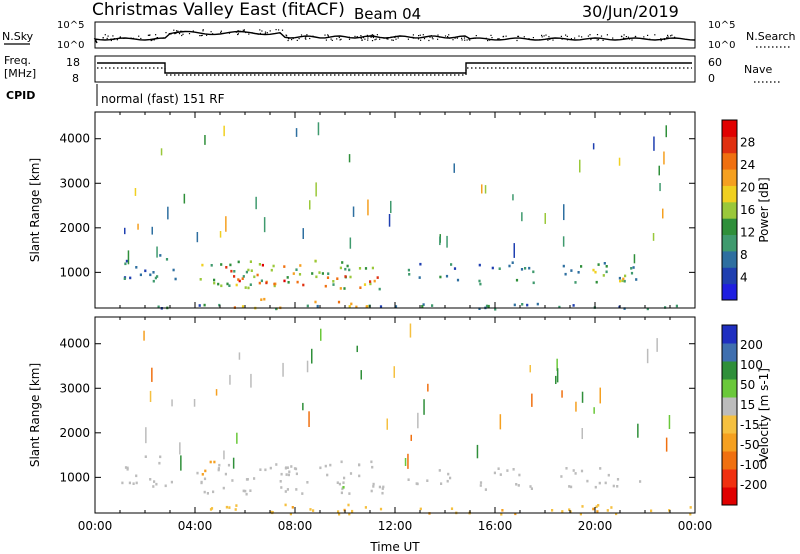  Describe the element at coordinates (751, 365) in the screenshot. I see `vel-colorbar-tick: 100` at that location.